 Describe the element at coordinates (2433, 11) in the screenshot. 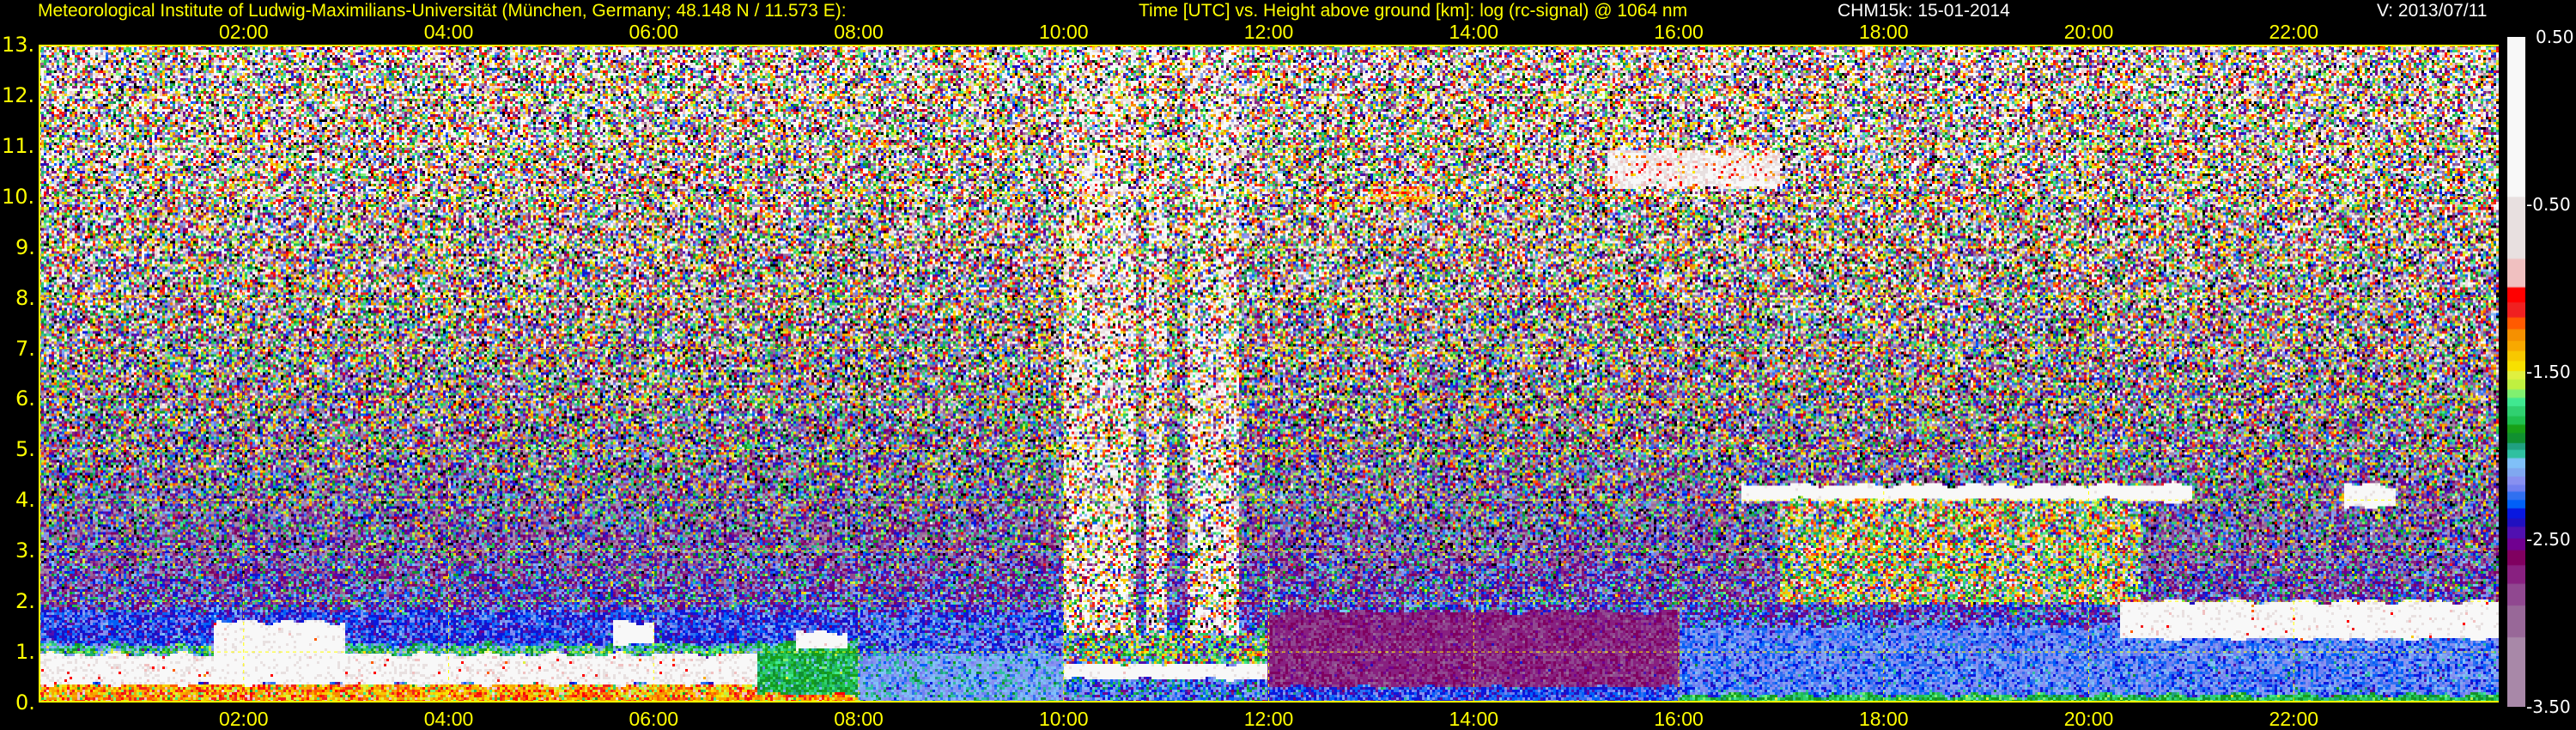

I see `version-label: V: 2013/07/11` at that location.